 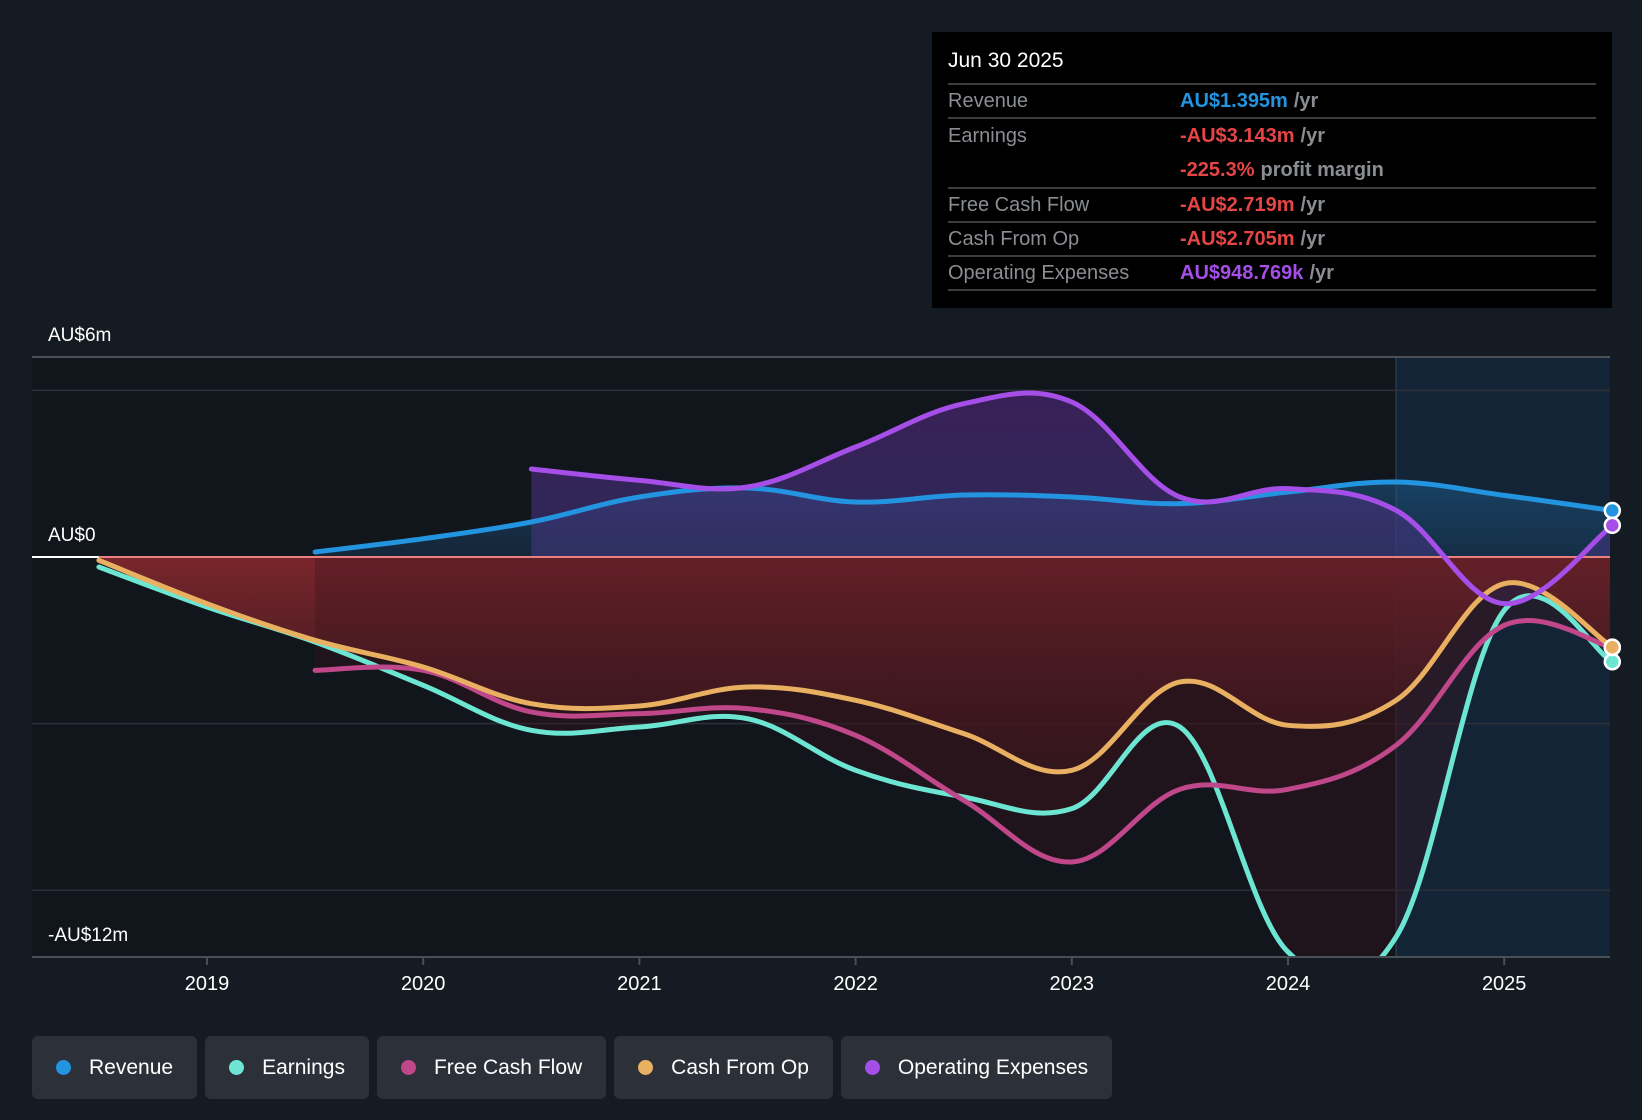 What do you see at coordinates (740, 1067) in the screenshot?
I see `legend-label: Cash From Op` at bounding box center [740, 1067].